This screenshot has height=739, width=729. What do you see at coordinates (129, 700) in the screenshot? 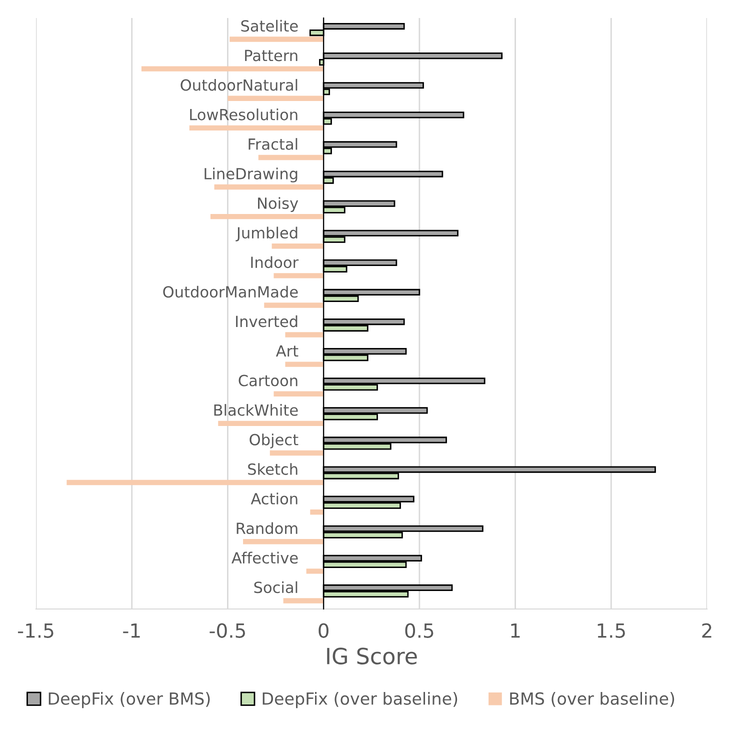
I see `legend-label: DeepFix (over BMS)` at bounding box center [129, 700].